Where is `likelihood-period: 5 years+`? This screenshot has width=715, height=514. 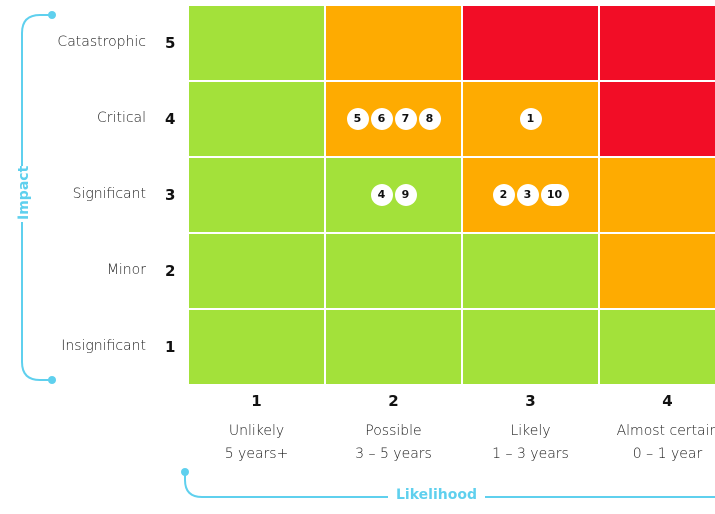
likelihood-period: 5 years+ is located at coordinates (256, 454).